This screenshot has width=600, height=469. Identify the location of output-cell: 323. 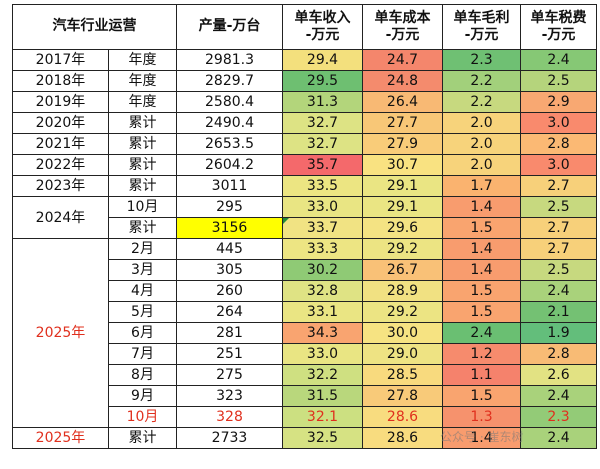
(229, 396).